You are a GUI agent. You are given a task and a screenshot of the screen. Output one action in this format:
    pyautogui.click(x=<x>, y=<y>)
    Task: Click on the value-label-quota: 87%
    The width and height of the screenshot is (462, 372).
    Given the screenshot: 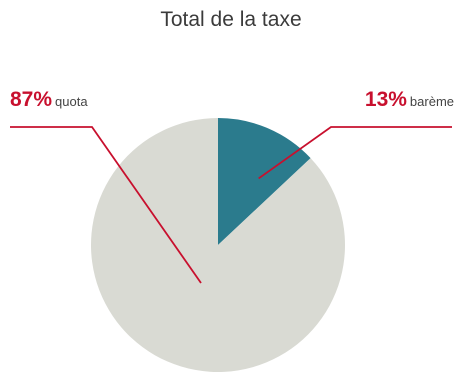 What is the action you would take?
    pyautogui.click(x=31, y=99)
    